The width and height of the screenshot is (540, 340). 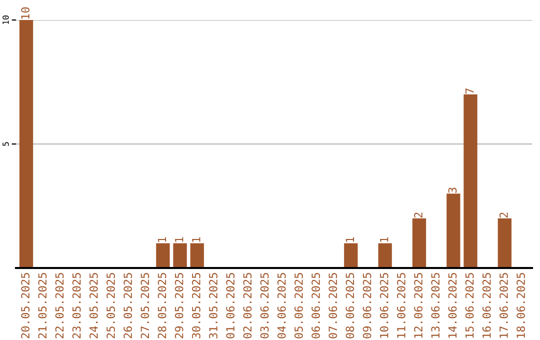 I want to click on x-tick-label: 08.06.2025, so click(x=350, y=305).